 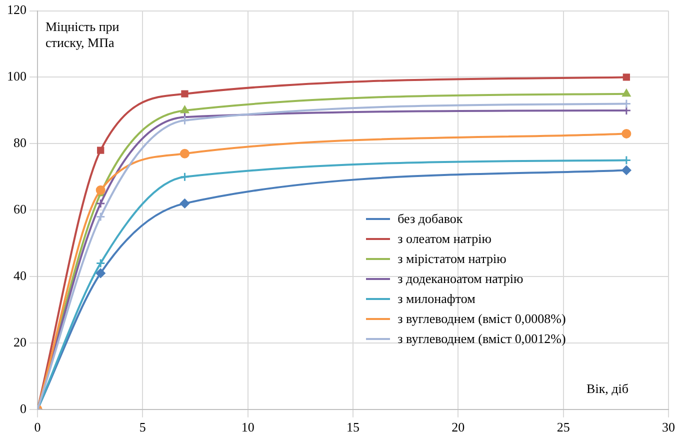 I want to click on legend-label: з олеатом натрію, so click(x=445, y=239).